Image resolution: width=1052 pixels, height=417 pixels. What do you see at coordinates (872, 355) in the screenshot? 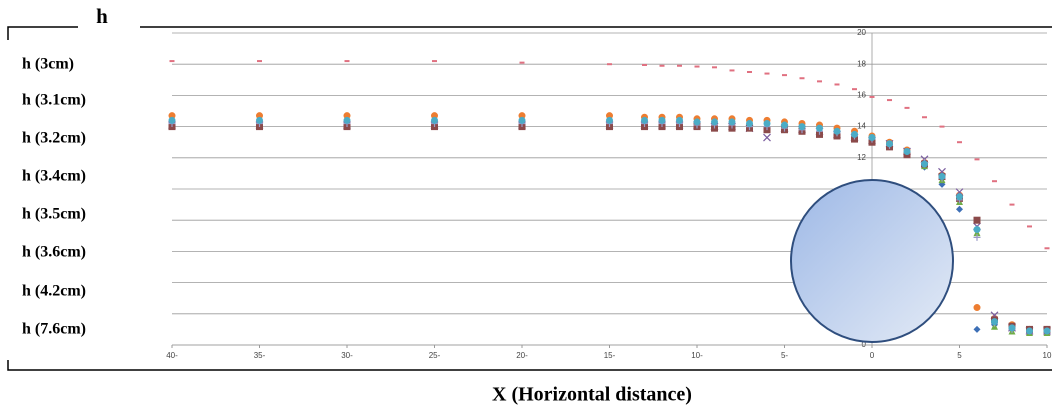
I see `x-tick-label: 0` at bounding box center [872, 355].